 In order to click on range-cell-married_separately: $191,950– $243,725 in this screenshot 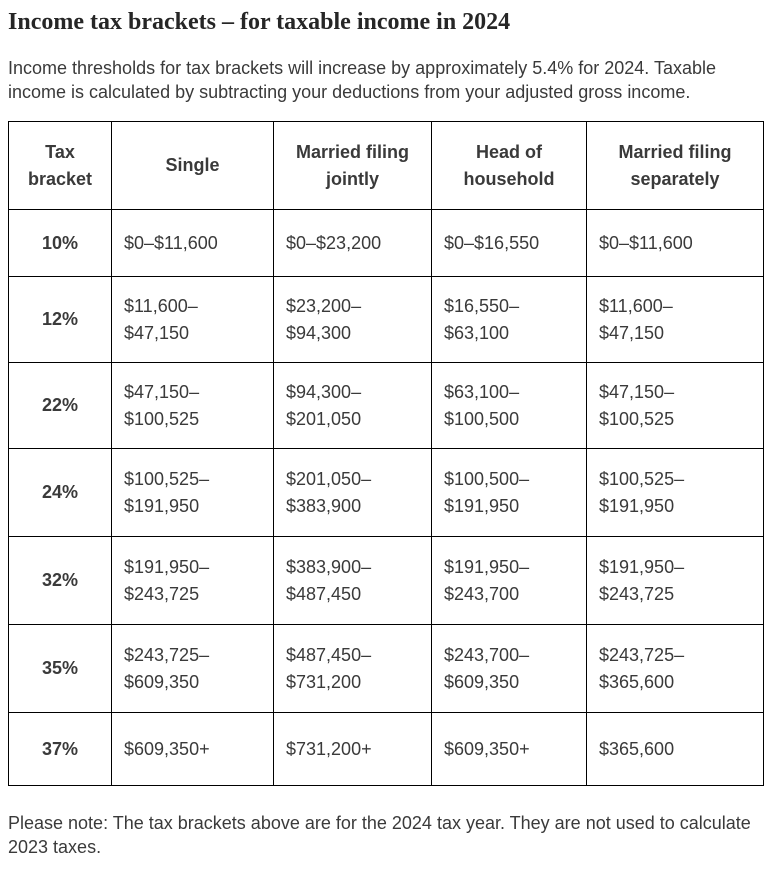, I will do `click(675, 580)`.